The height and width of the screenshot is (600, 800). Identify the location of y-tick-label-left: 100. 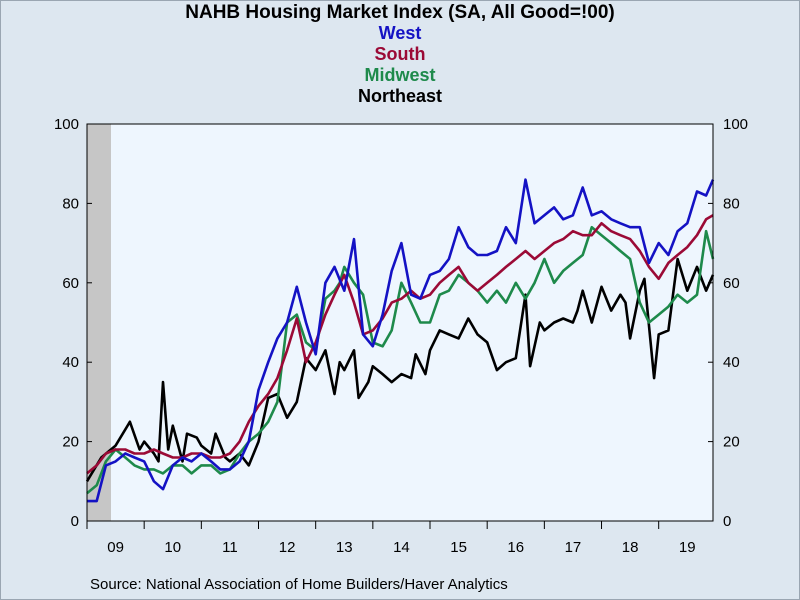
(66, 124).